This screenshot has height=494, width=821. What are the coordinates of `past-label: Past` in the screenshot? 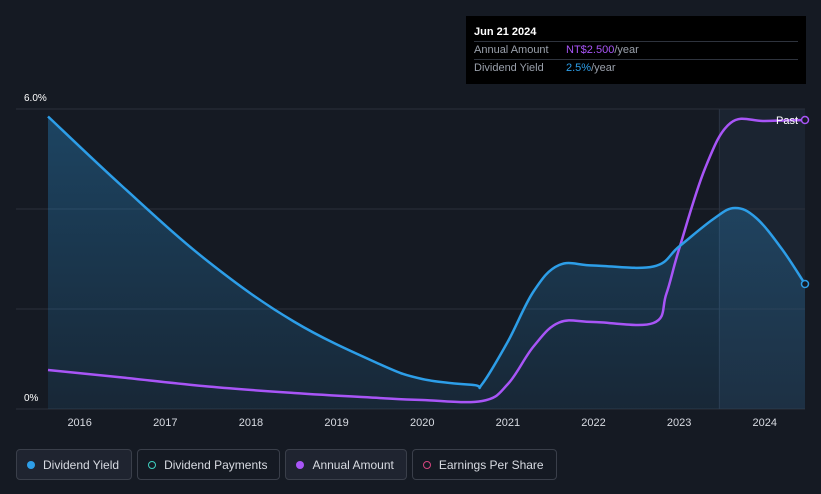 It's located at (787, 121).